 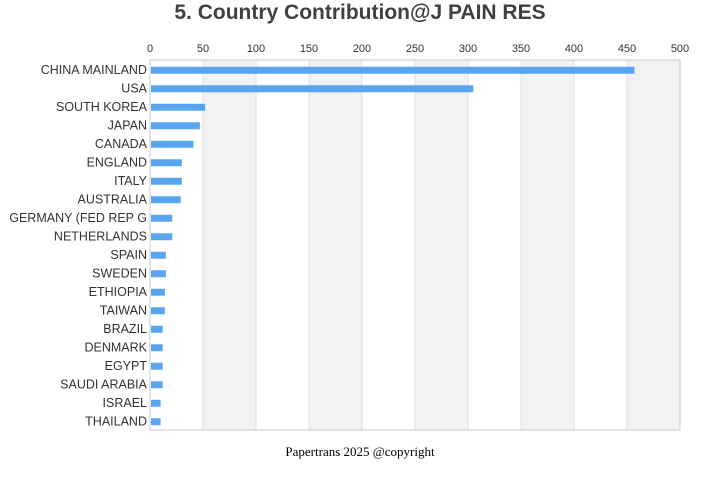 I want to click on x-tick-label: 50, so click(x=203, y=49).